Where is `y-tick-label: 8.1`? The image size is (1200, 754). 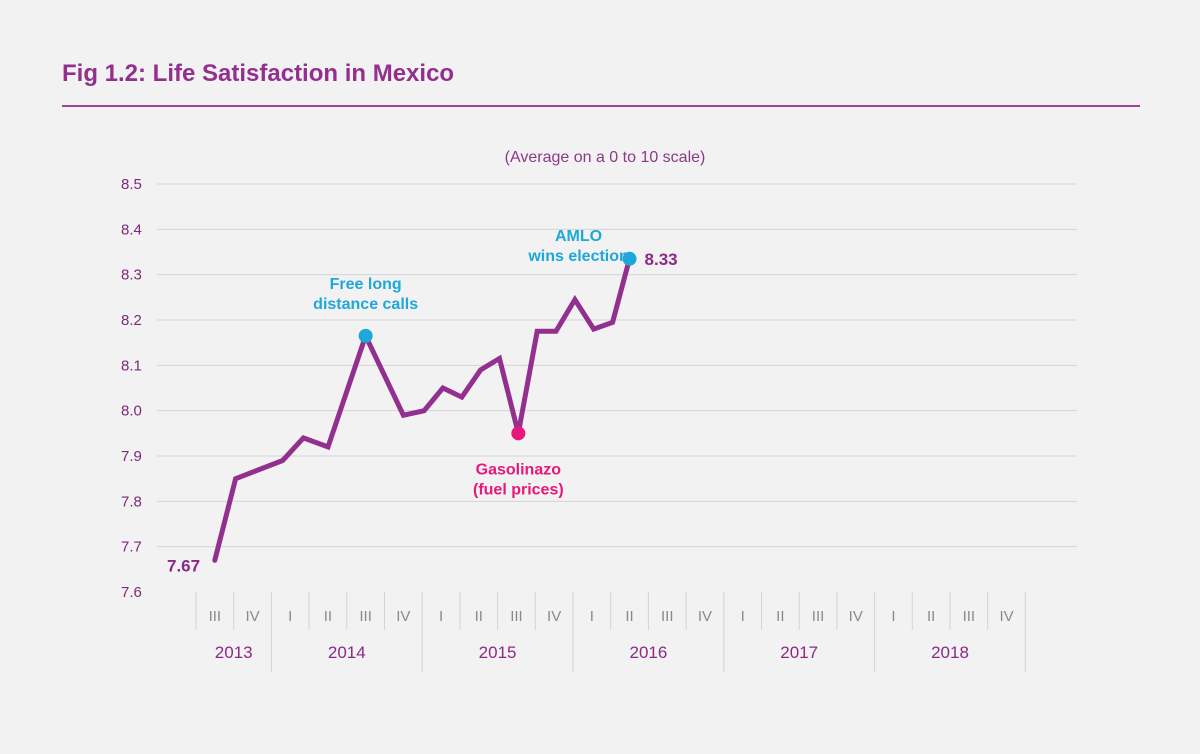
y-tick-label: 8.1 is located at coordinates (131, 365).